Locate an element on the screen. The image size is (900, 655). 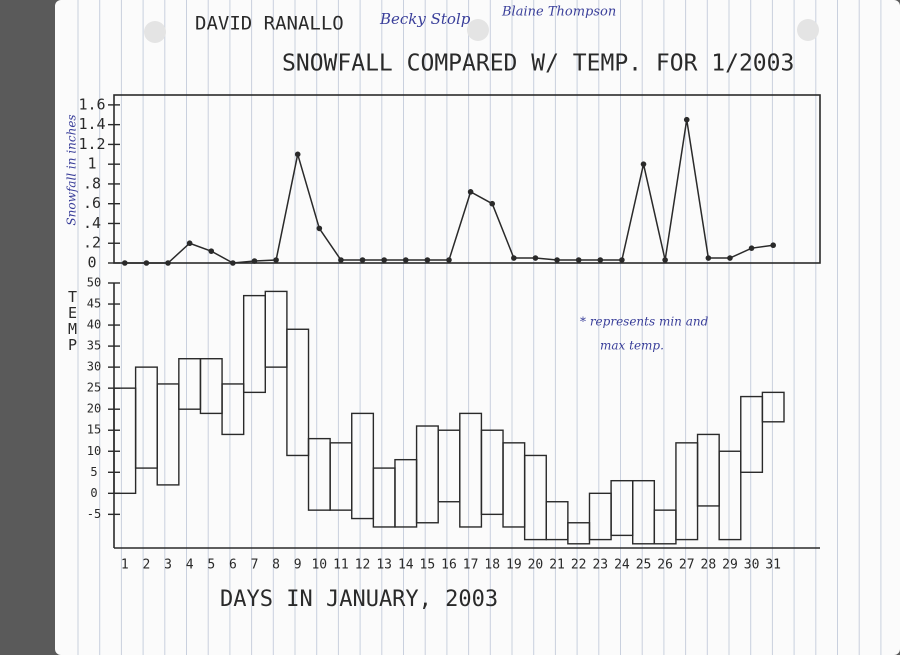
x-tick-label: 18 is located at coordinates (492, 565).